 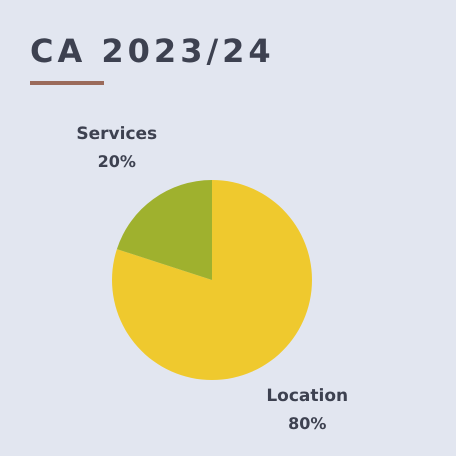 What do you see at coordinates (164, 230) in the screenshot?
I see `pie-slice` at bounding box center [164, 230].